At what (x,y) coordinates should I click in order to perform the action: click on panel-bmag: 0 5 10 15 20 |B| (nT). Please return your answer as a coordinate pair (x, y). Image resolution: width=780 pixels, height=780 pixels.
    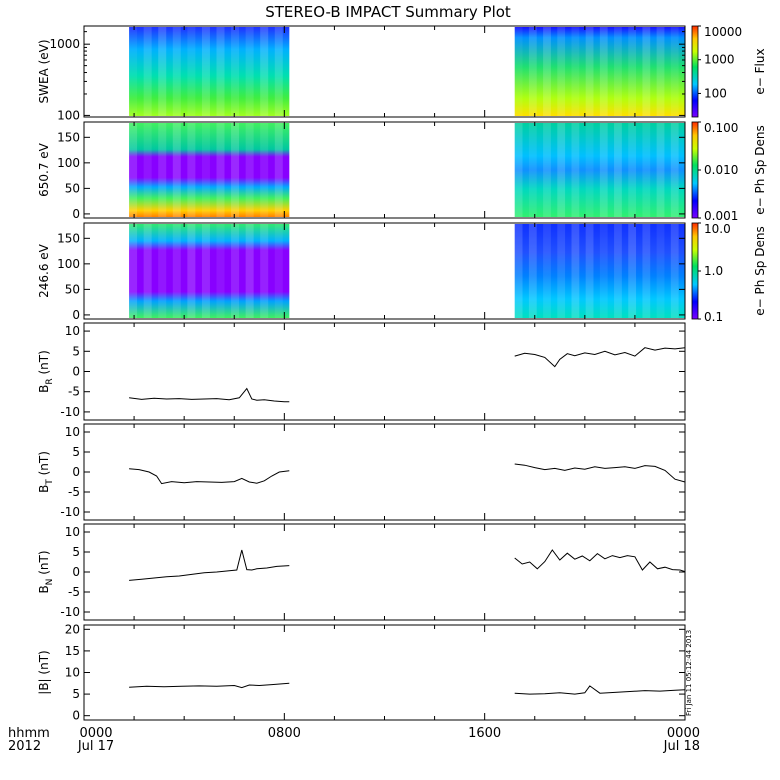
    Looking at the image, I should click on (361, 672).